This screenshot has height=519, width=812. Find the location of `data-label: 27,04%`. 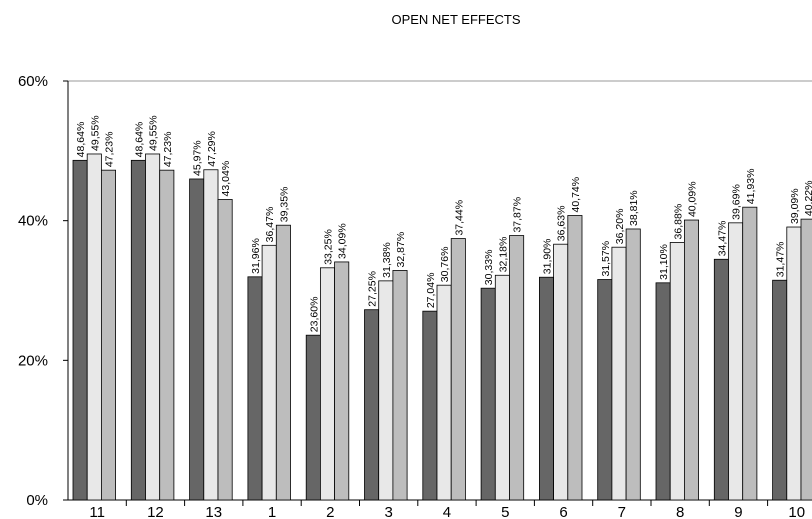

data-label: 27,04% is located at coordinates (431, 291).